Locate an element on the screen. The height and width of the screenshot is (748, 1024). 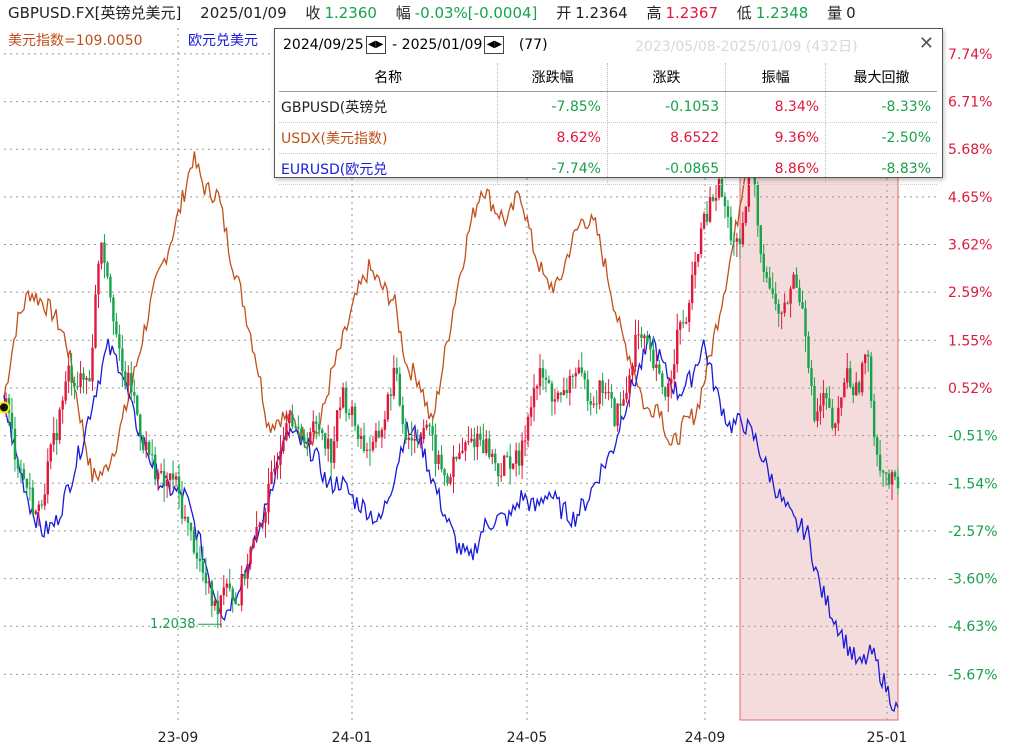
interval-range: 2024/09/25 ◀▶ - 2025/01/09 ◀▶ (77) is located at coordinates (415, 45).